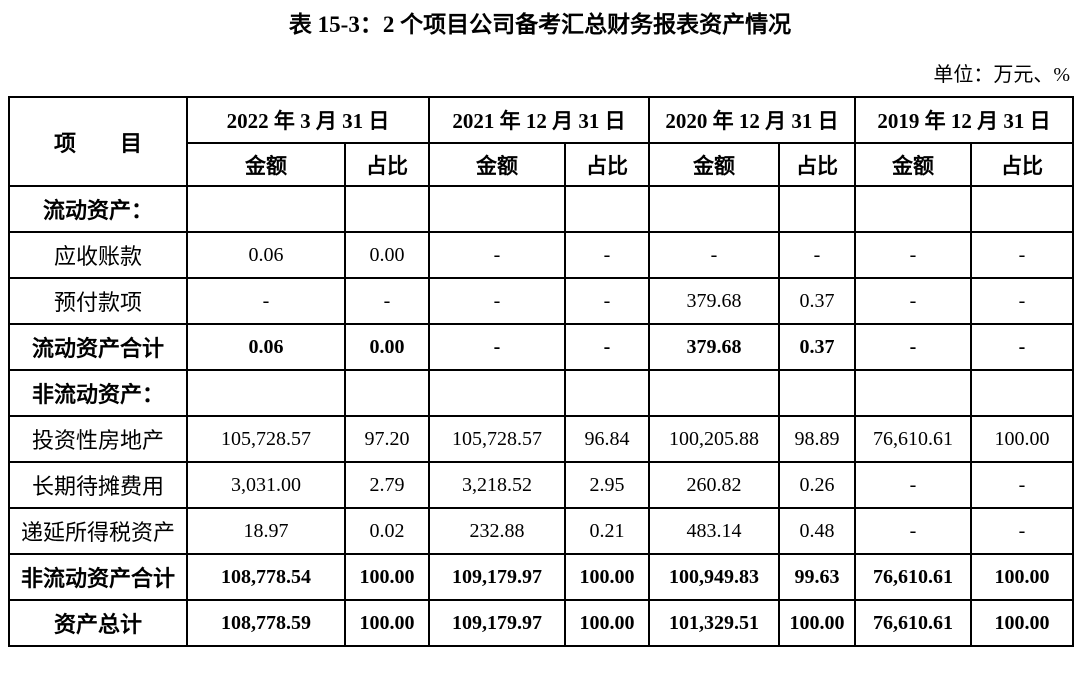  Describe the element at coordinates (1001, 75) in the screenshot. I see `unit-label: 单位：万元、%` at that location.